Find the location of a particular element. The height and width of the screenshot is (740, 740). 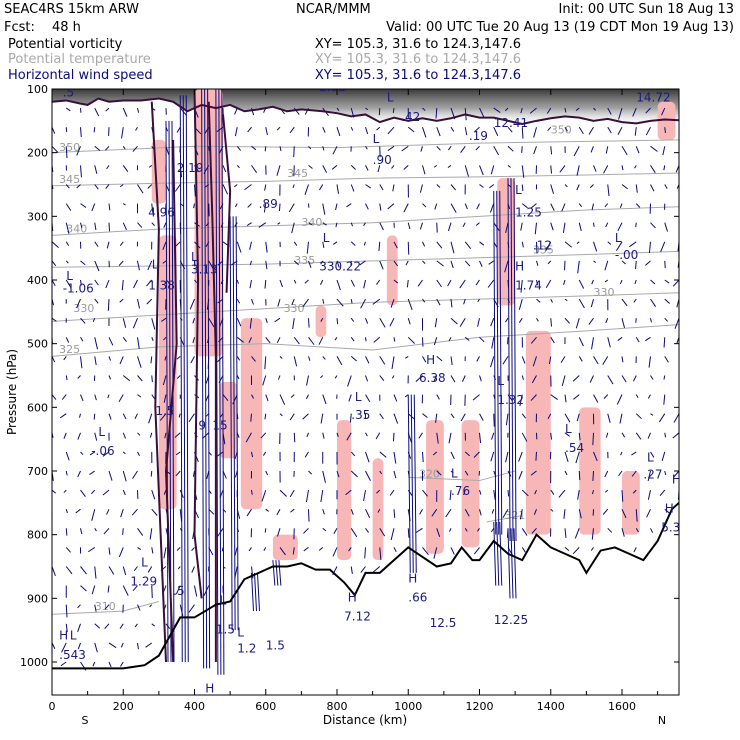

annotation-6: L is located at coordinates (390, 98).